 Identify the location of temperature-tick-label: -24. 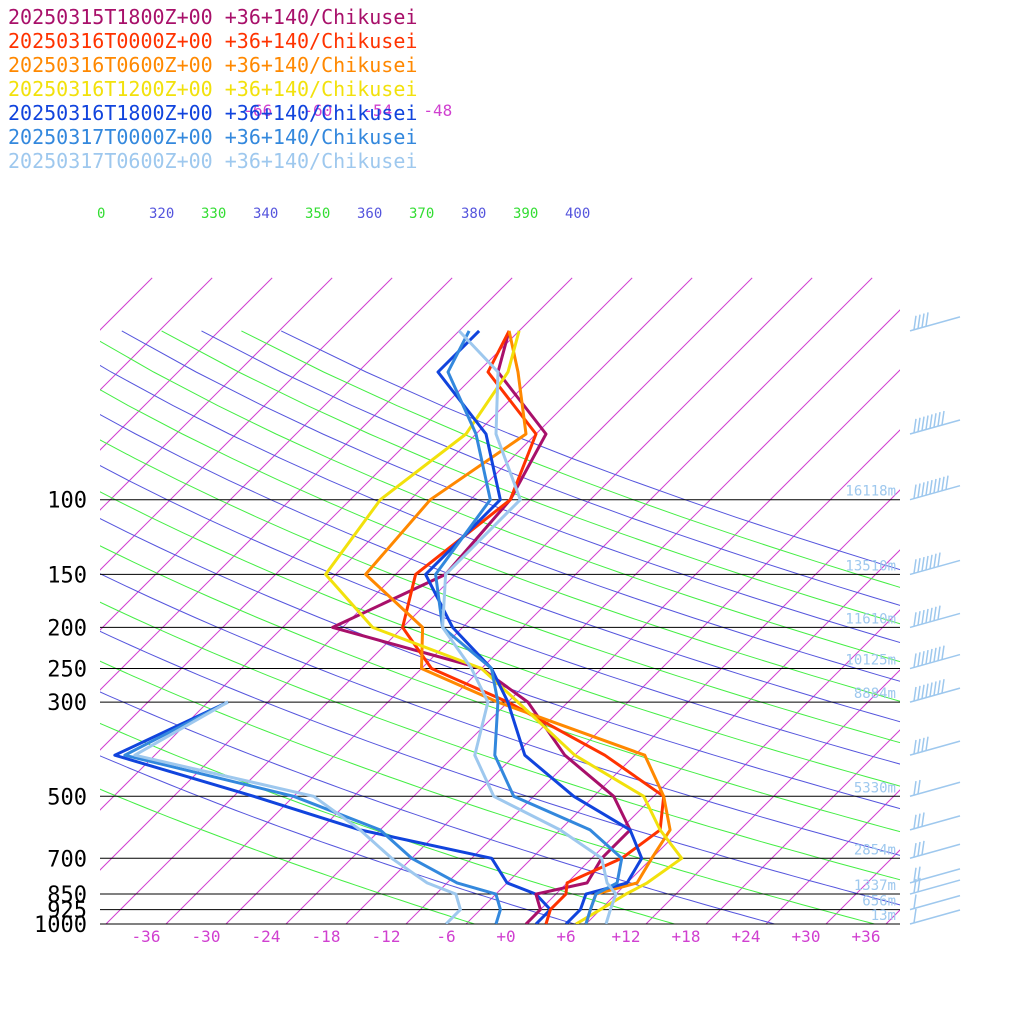
(266, 936).